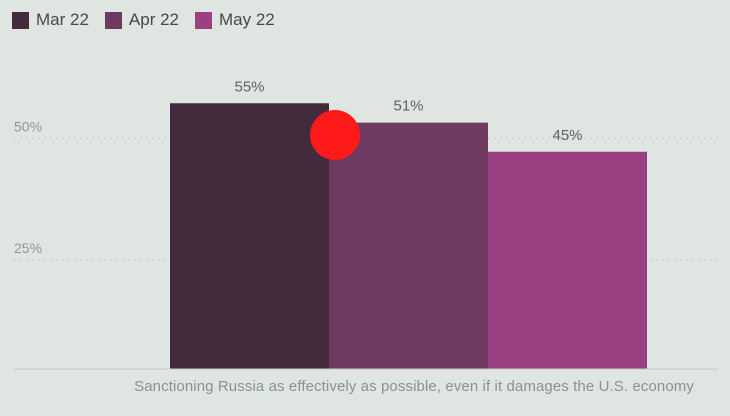  I want to click on legend-label-mar-22: Mar 22, so click(62, 19).